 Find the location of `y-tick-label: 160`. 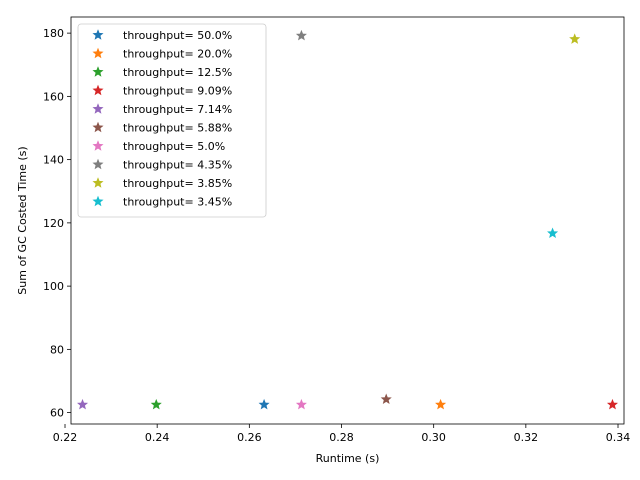

y-tick-label: 160 is located at coordinates (53, 96).